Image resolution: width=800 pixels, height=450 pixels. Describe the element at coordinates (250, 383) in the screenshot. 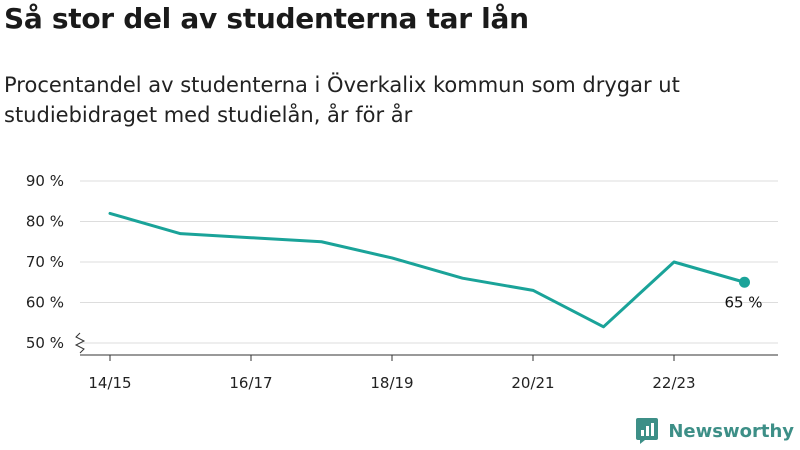

I see `x-tick-label: 16/17` at that location.